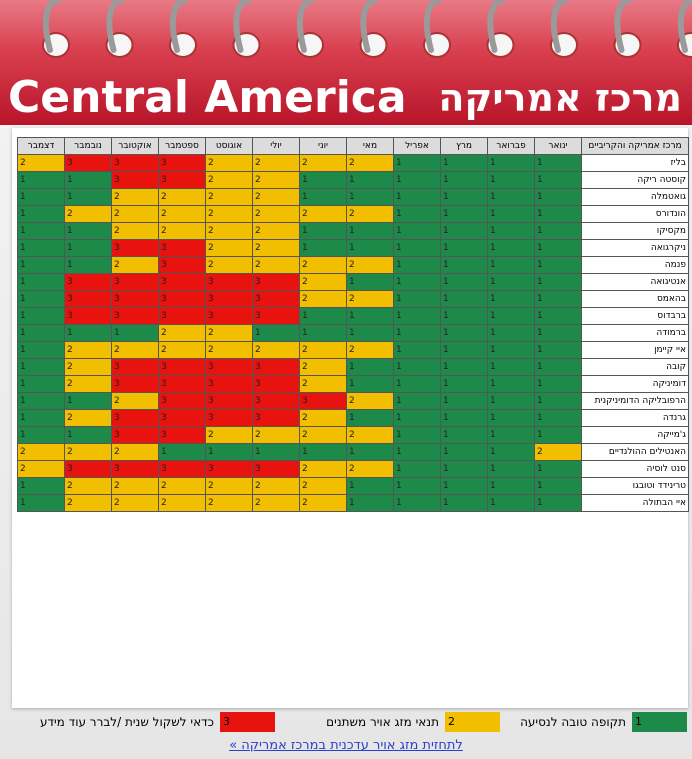  I want to click on country-name: איי הבתולה, so click(635, 503).